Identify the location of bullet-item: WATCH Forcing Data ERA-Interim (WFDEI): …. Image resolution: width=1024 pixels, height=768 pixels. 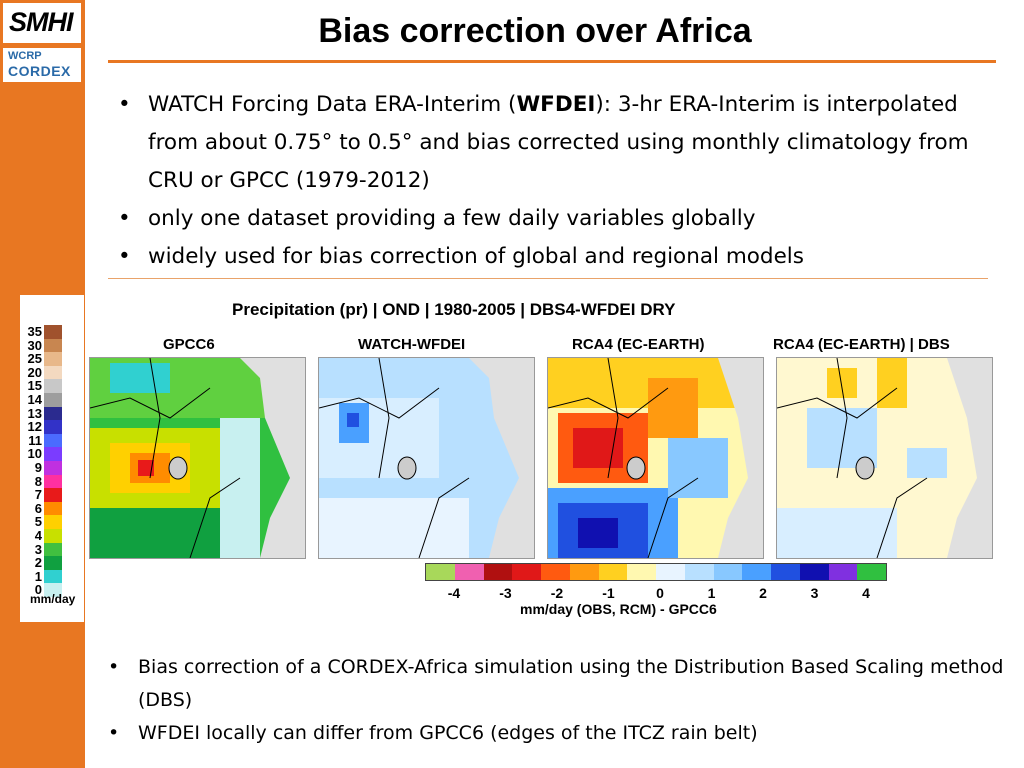
(552, 143).